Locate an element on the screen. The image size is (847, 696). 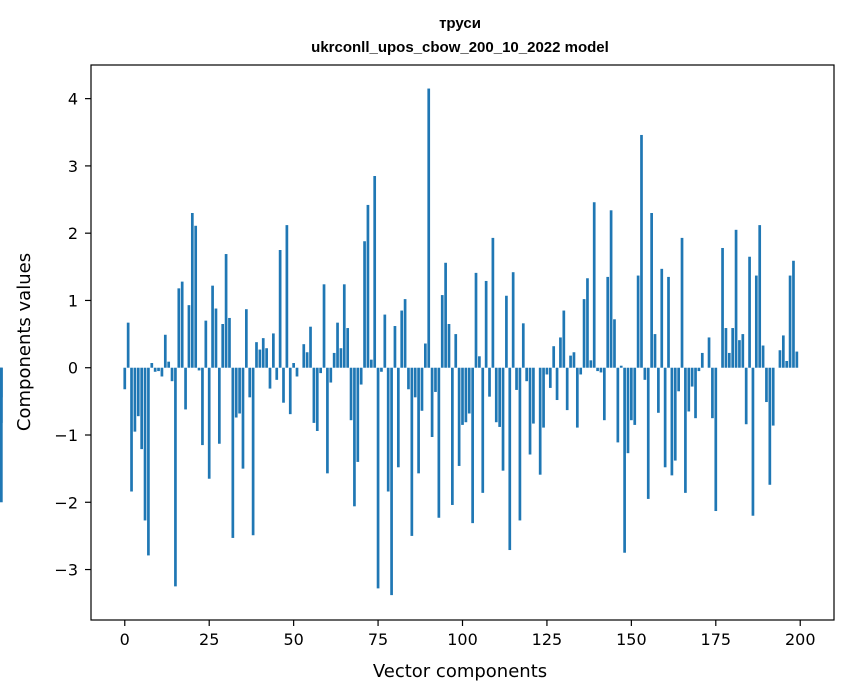
x-tick-label: 25 is located at coordinates (209, 639).